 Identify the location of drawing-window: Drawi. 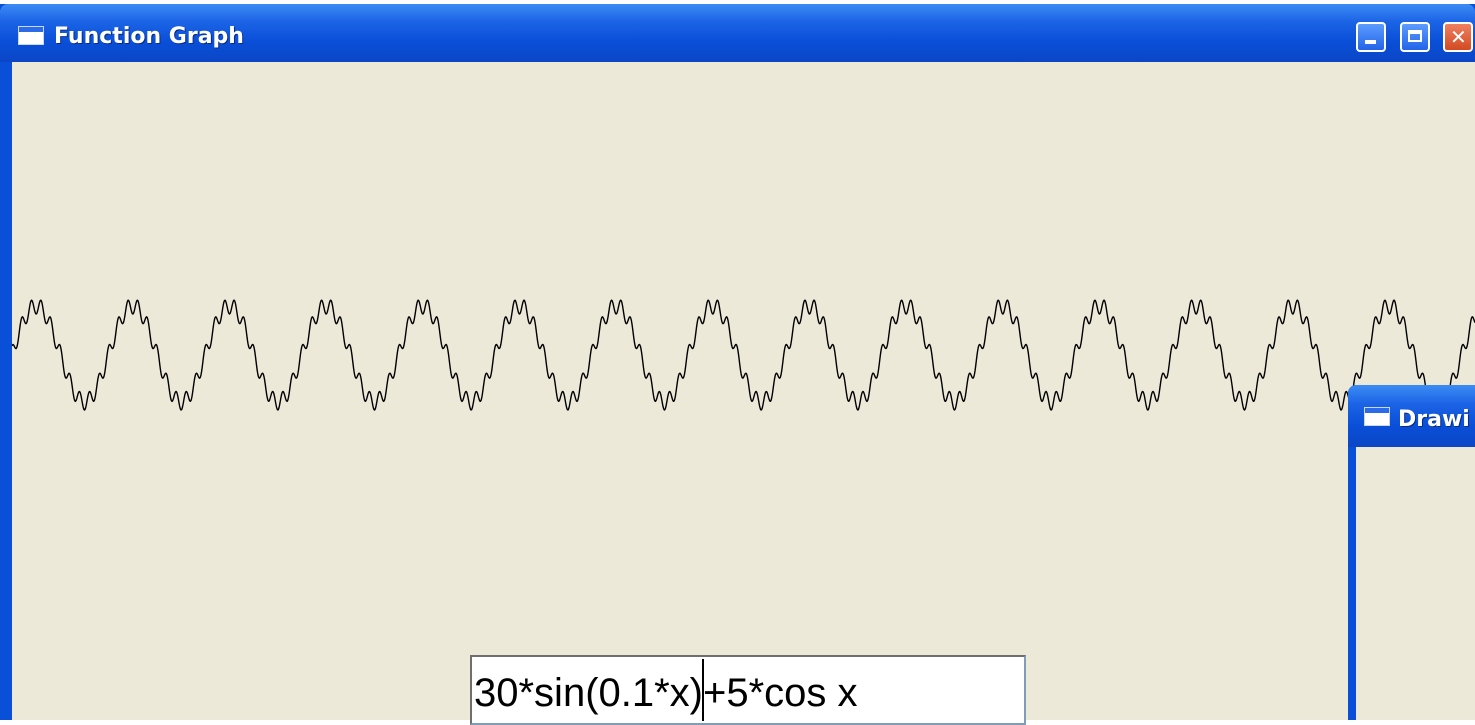
(1411, 552).